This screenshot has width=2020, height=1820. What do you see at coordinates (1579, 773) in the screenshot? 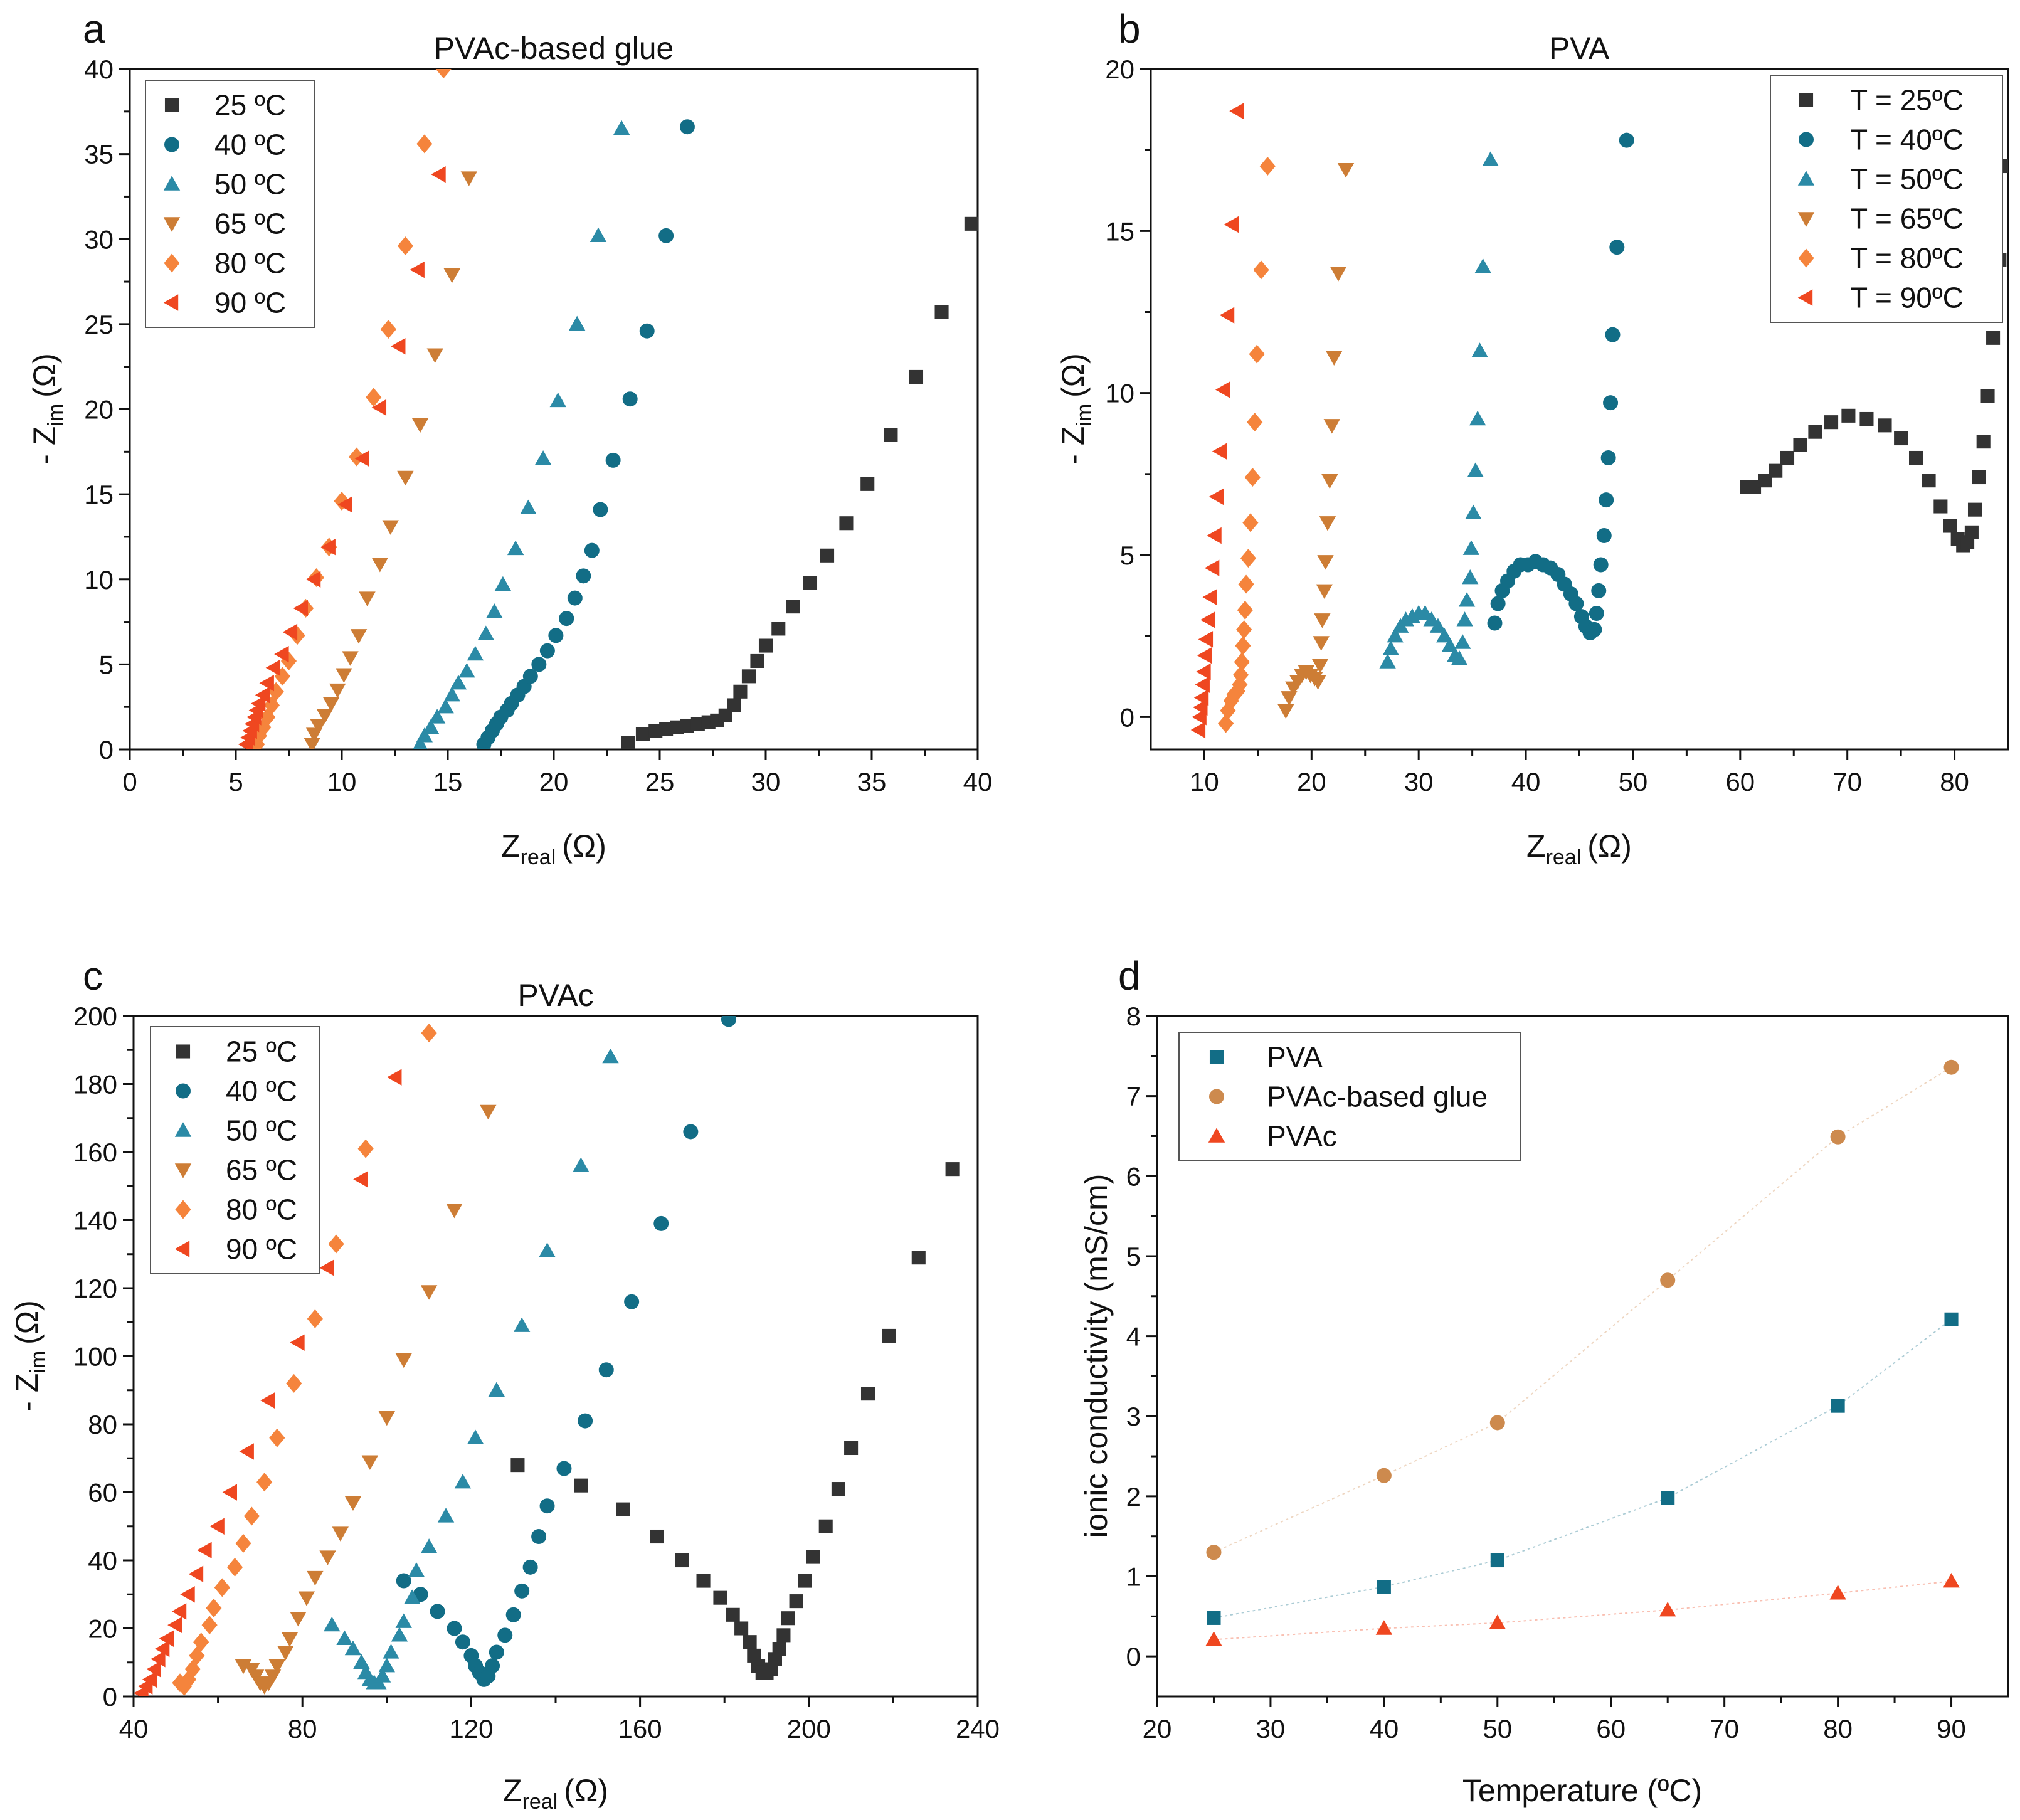
I see `x-tick-labels: 10 20 30 40 50 60 70 80` at bounding box center [1579, 773].